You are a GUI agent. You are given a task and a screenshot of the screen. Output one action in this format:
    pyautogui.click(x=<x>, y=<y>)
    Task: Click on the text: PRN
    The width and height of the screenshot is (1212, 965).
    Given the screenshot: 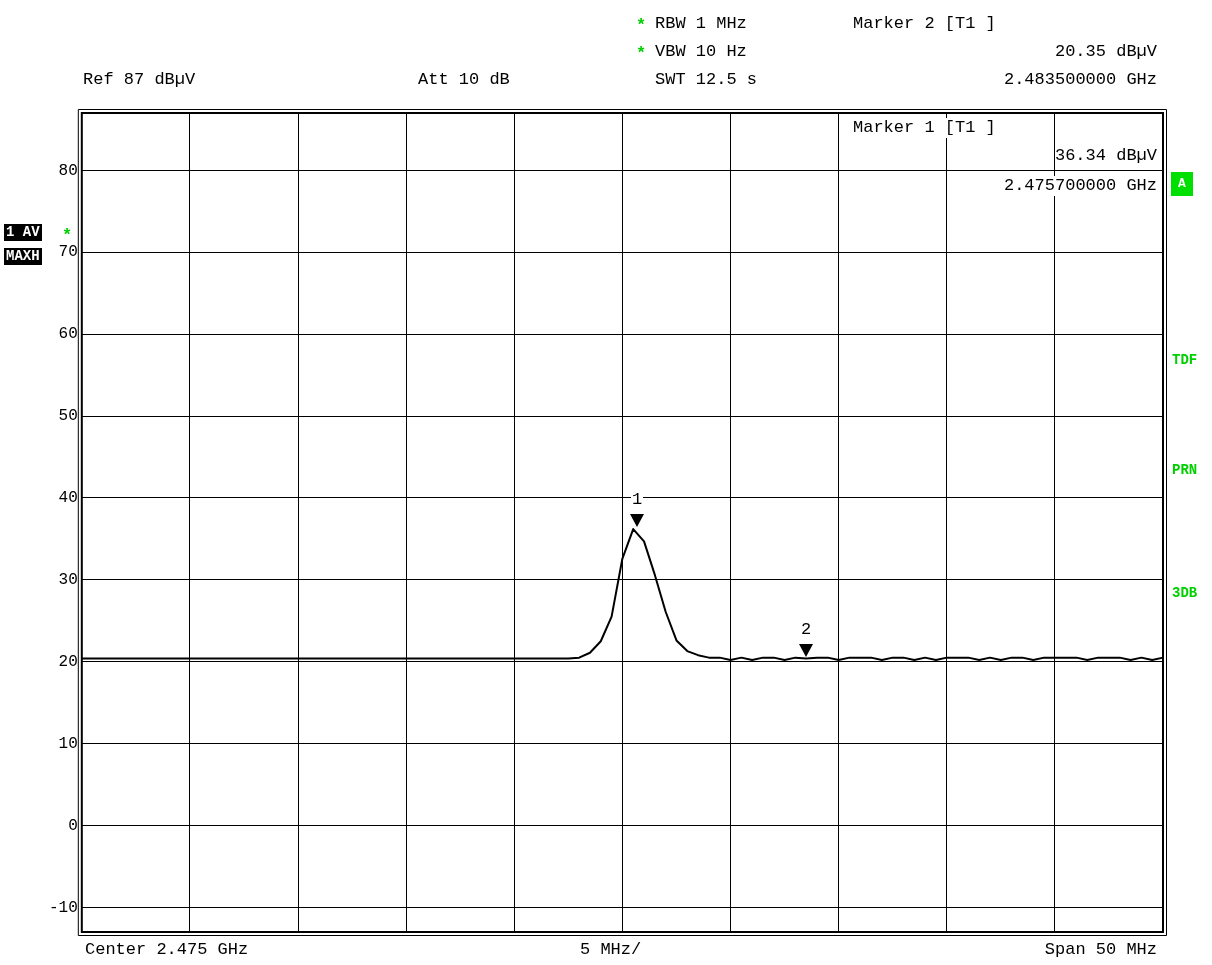 What is the action you would take?
    pyautogui.click(x=1185, y=470)
    